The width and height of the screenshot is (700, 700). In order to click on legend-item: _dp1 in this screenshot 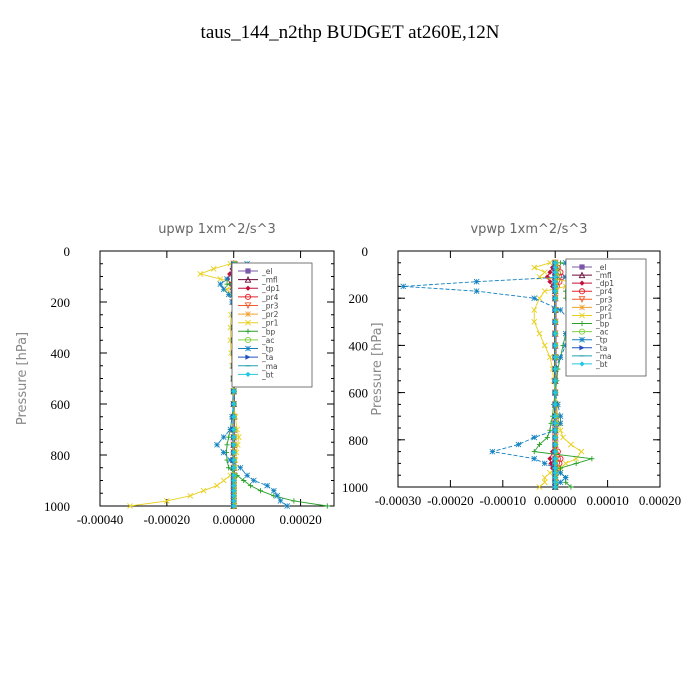, I will do `click(259, 288)`.